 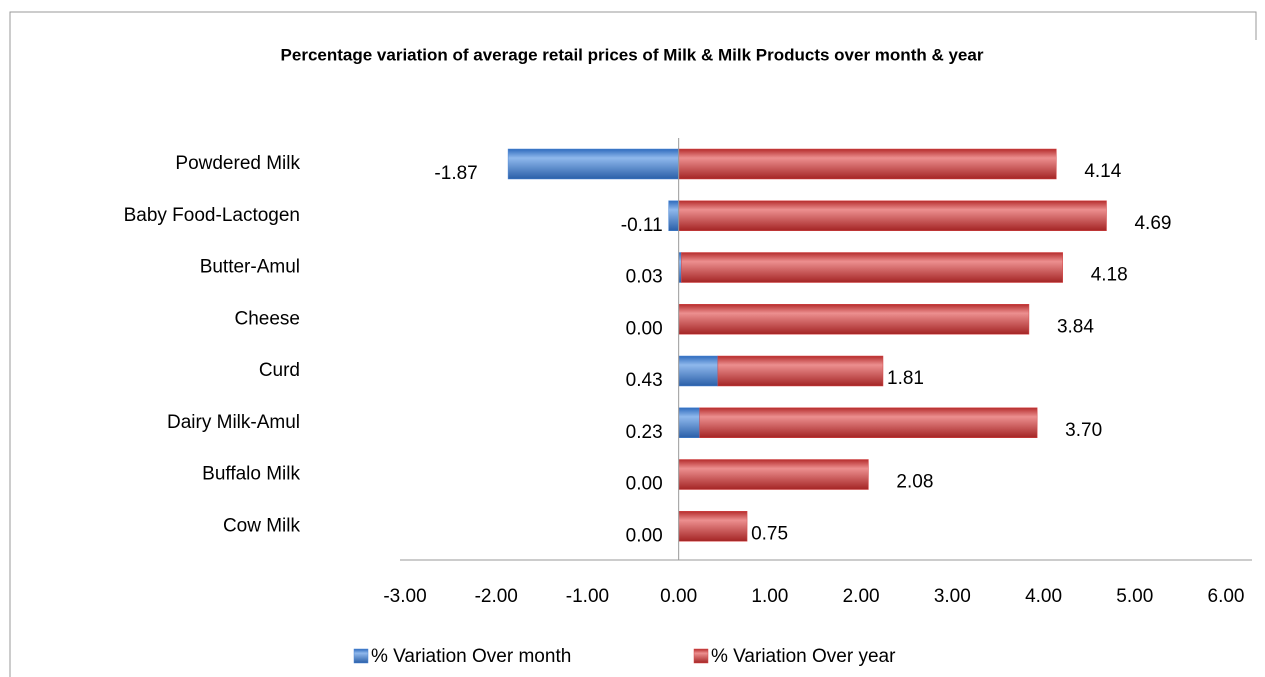 What do you see at coordinates (1075, 326) in the screenshot?
I see `data-label: 3.84` at bounding box center [1075, 326].